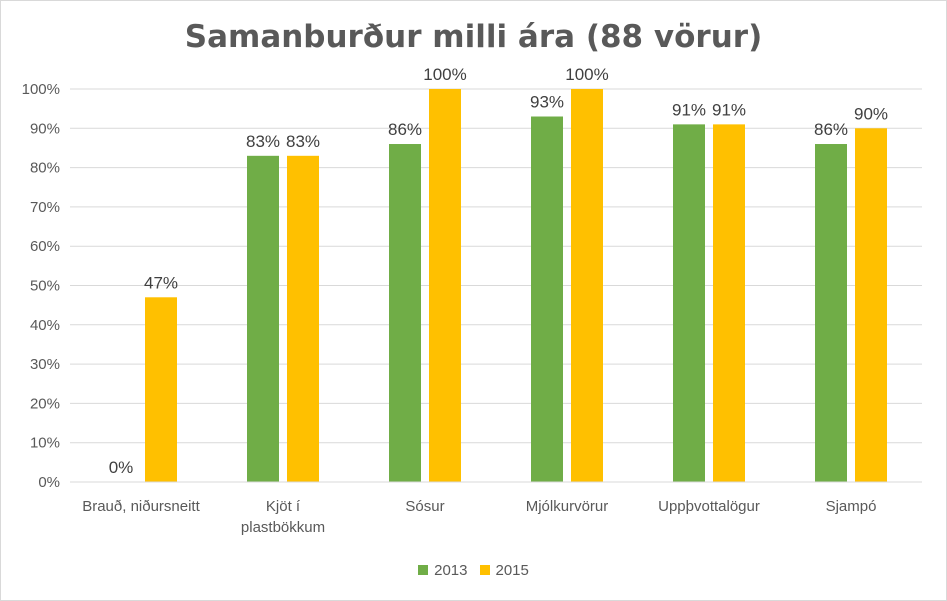 The width and height of the screenshot is (947, 601). Describe the element at coordinates (283, 506) in the screenshot. I see `x-tick-label-line: Kjöt í` at that location.